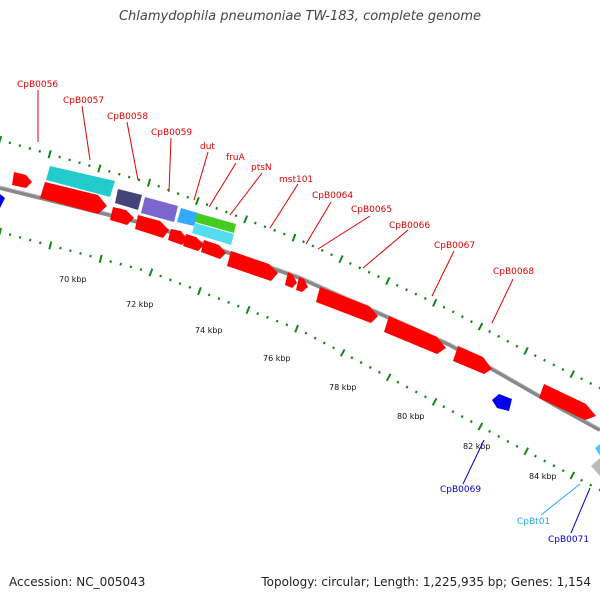 The height and width of the screenshot is (600, 600). Describe the element at coordinates (332, 196) in the screenshot. I see `gene-label: CpB0064` at that location.